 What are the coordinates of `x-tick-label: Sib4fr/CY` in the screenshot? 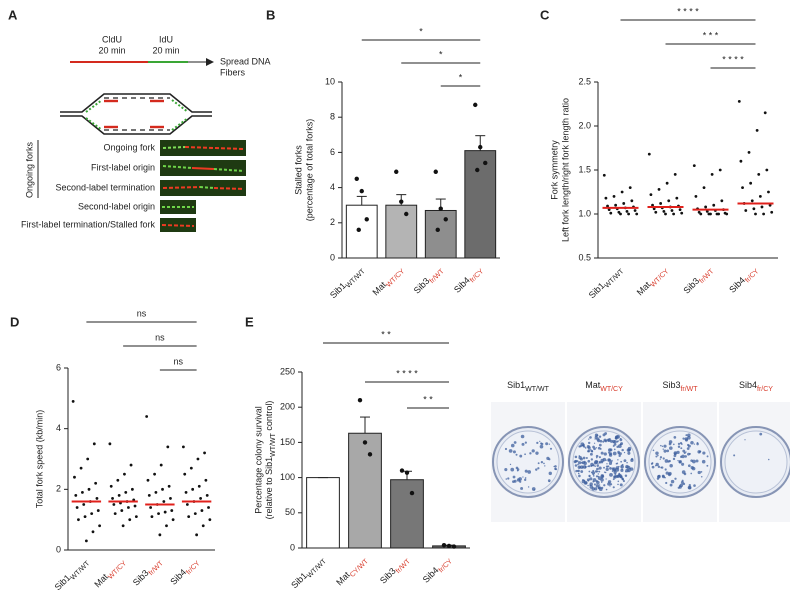 It's located at (744, 280).